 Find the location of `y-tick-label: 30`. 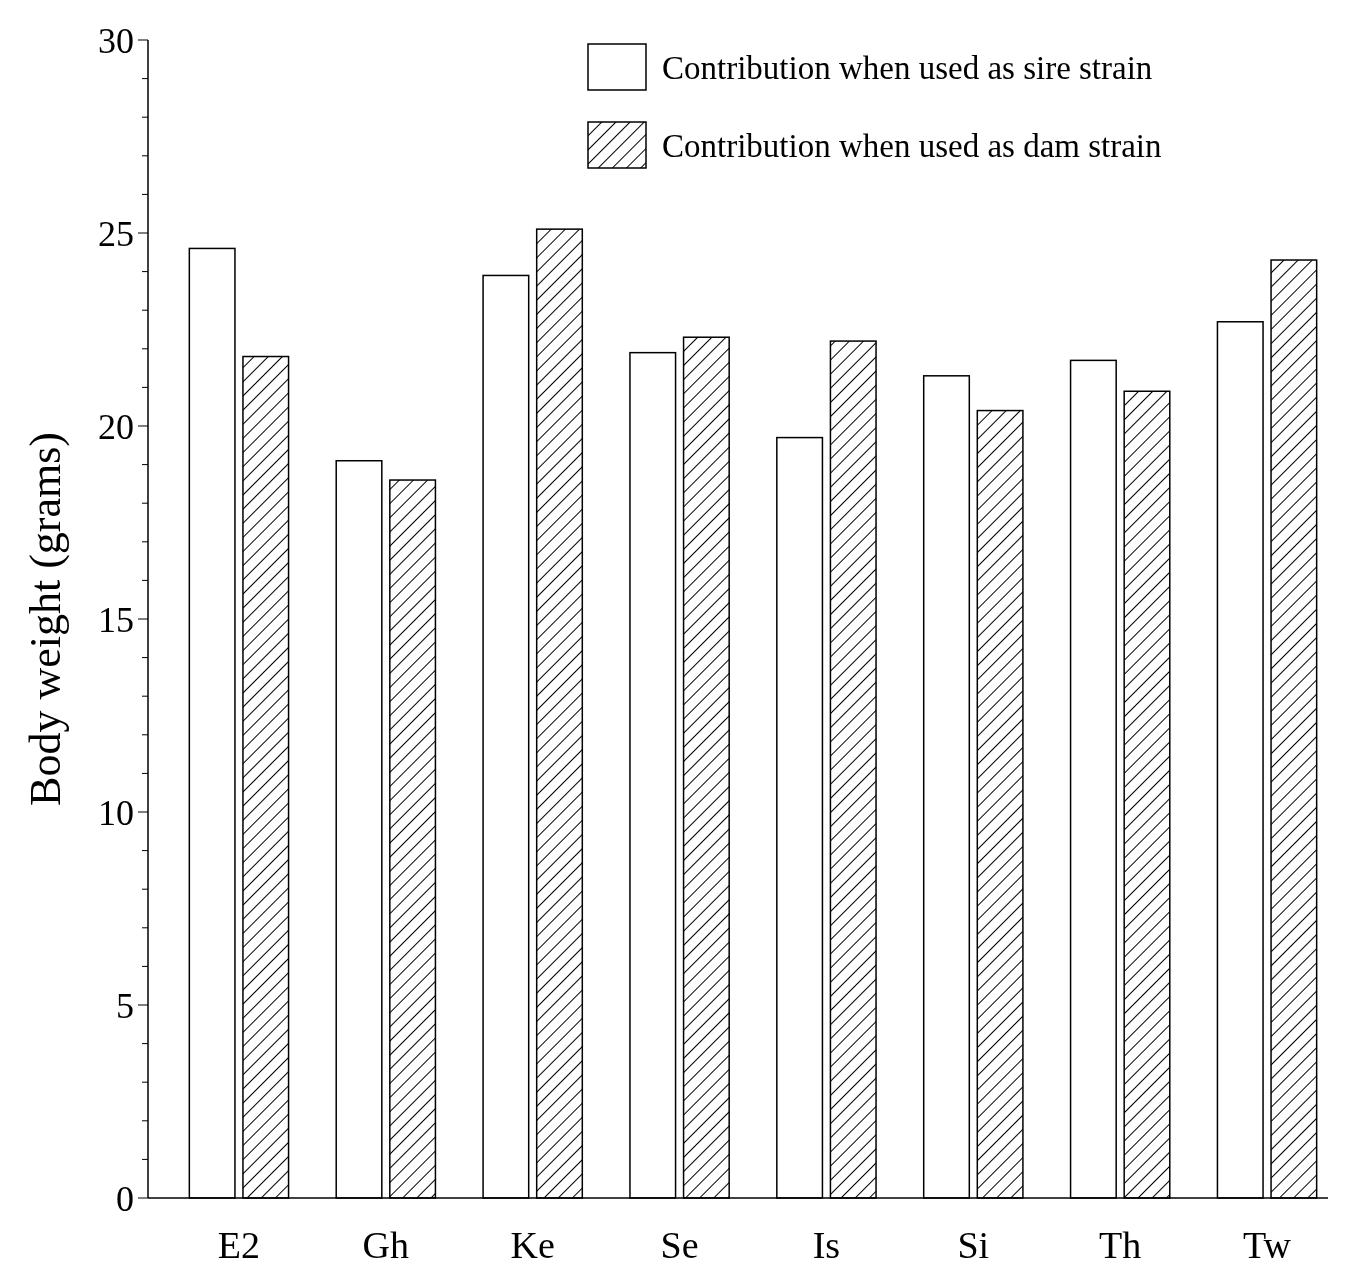

y-tick-label: 30 is located at coordinates (116, 40).